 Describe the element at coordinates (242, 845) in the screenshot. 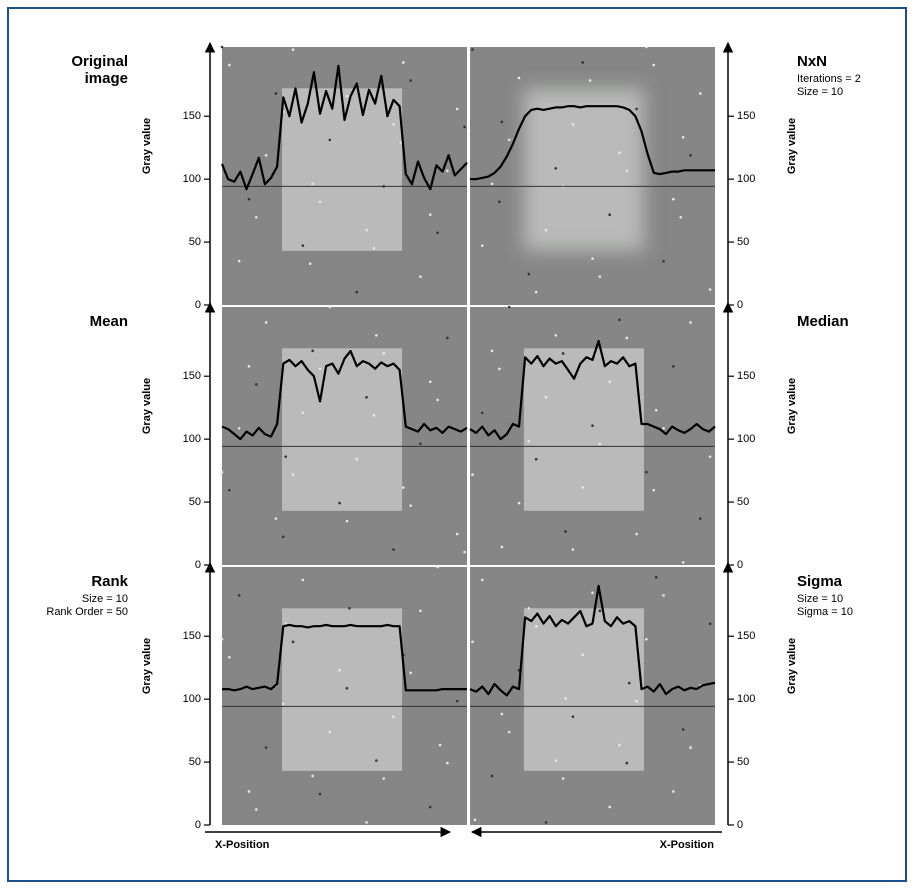

I see `x-axis-label: X-Position` at that location.